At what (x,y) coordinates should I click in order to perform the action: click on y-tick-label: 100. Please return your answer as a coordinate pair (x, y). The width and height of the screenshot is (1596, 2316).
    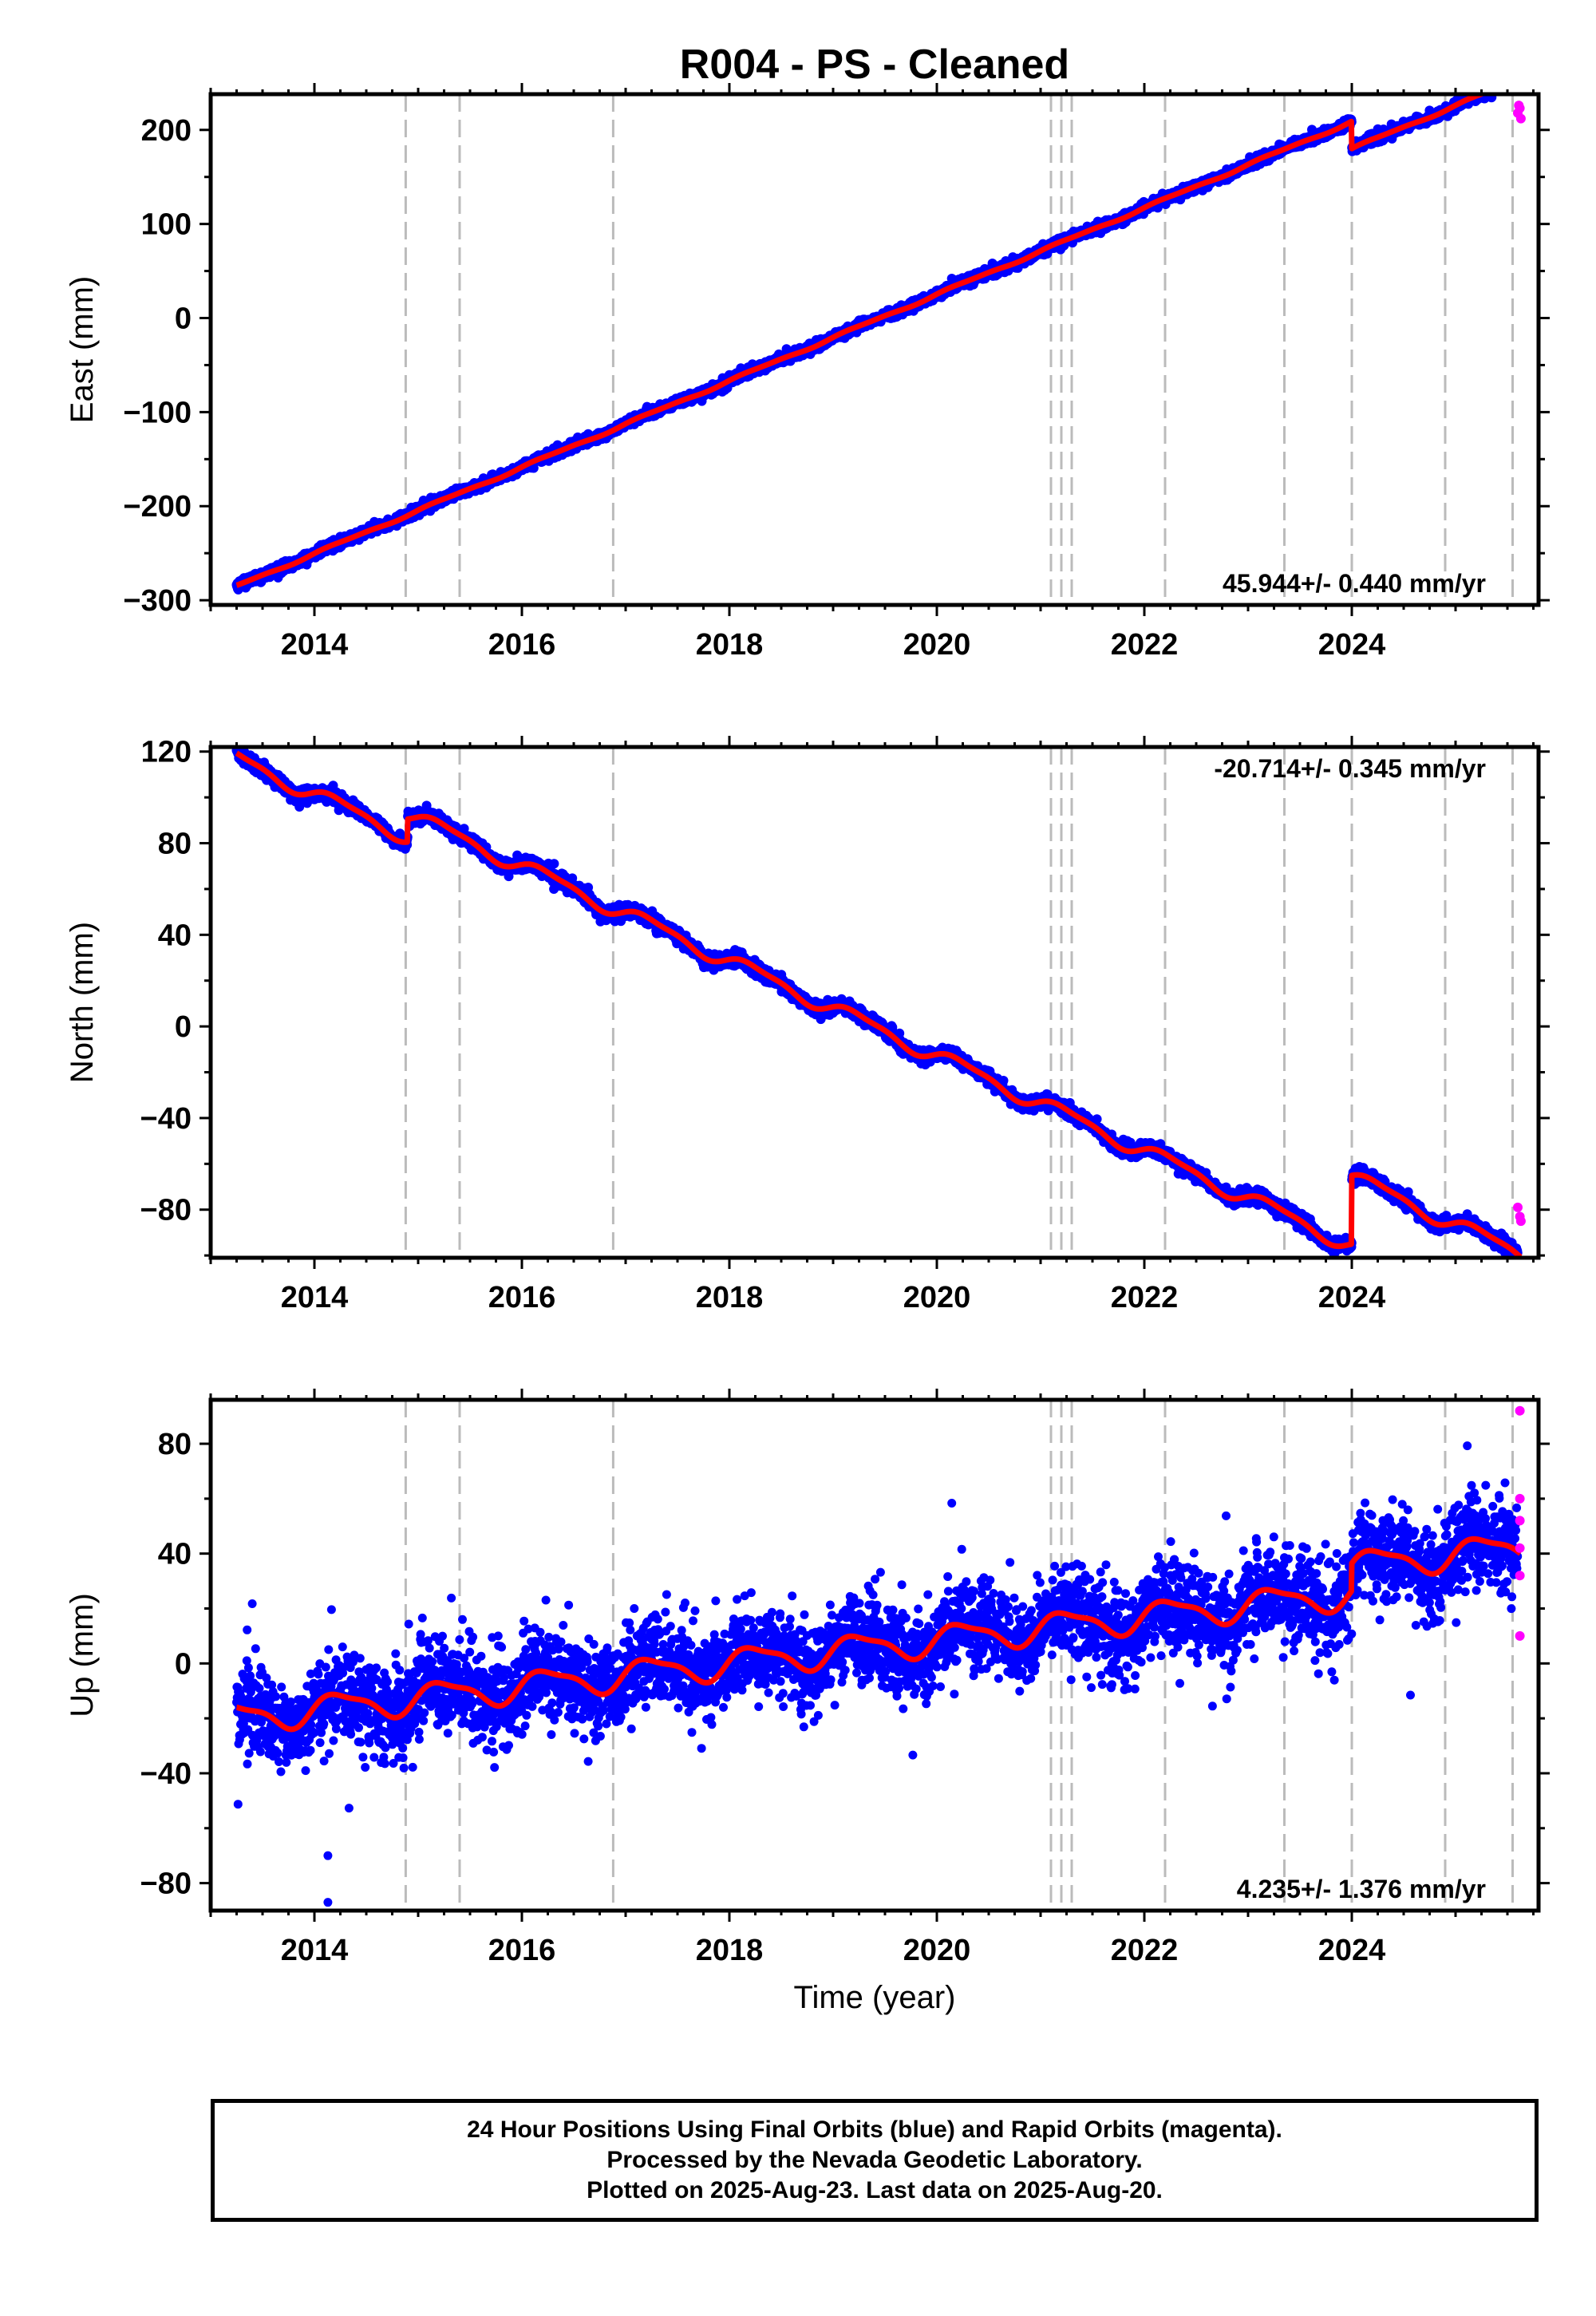
    Looking at the image, I should click on (166, 225).